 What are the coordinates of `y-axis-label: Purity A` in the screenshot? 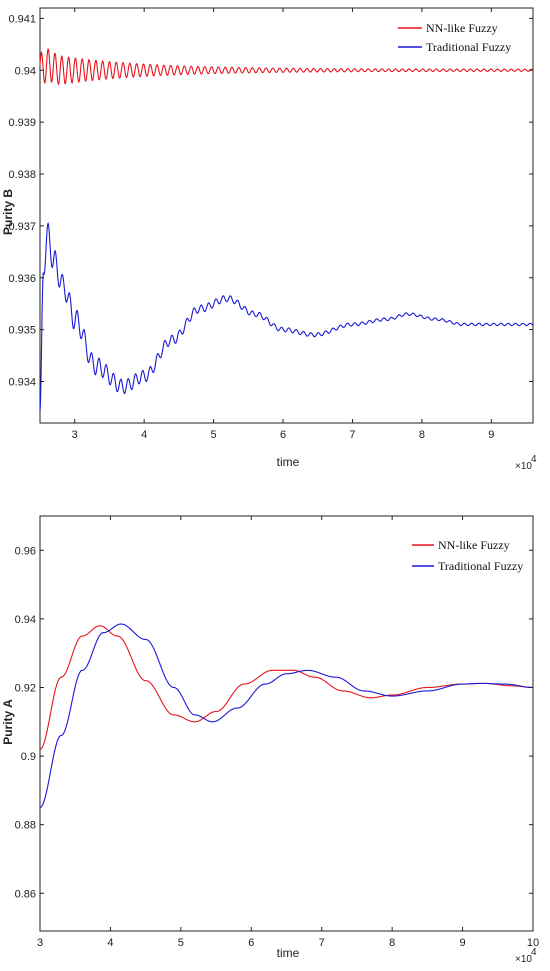 It's located at (8, 722).